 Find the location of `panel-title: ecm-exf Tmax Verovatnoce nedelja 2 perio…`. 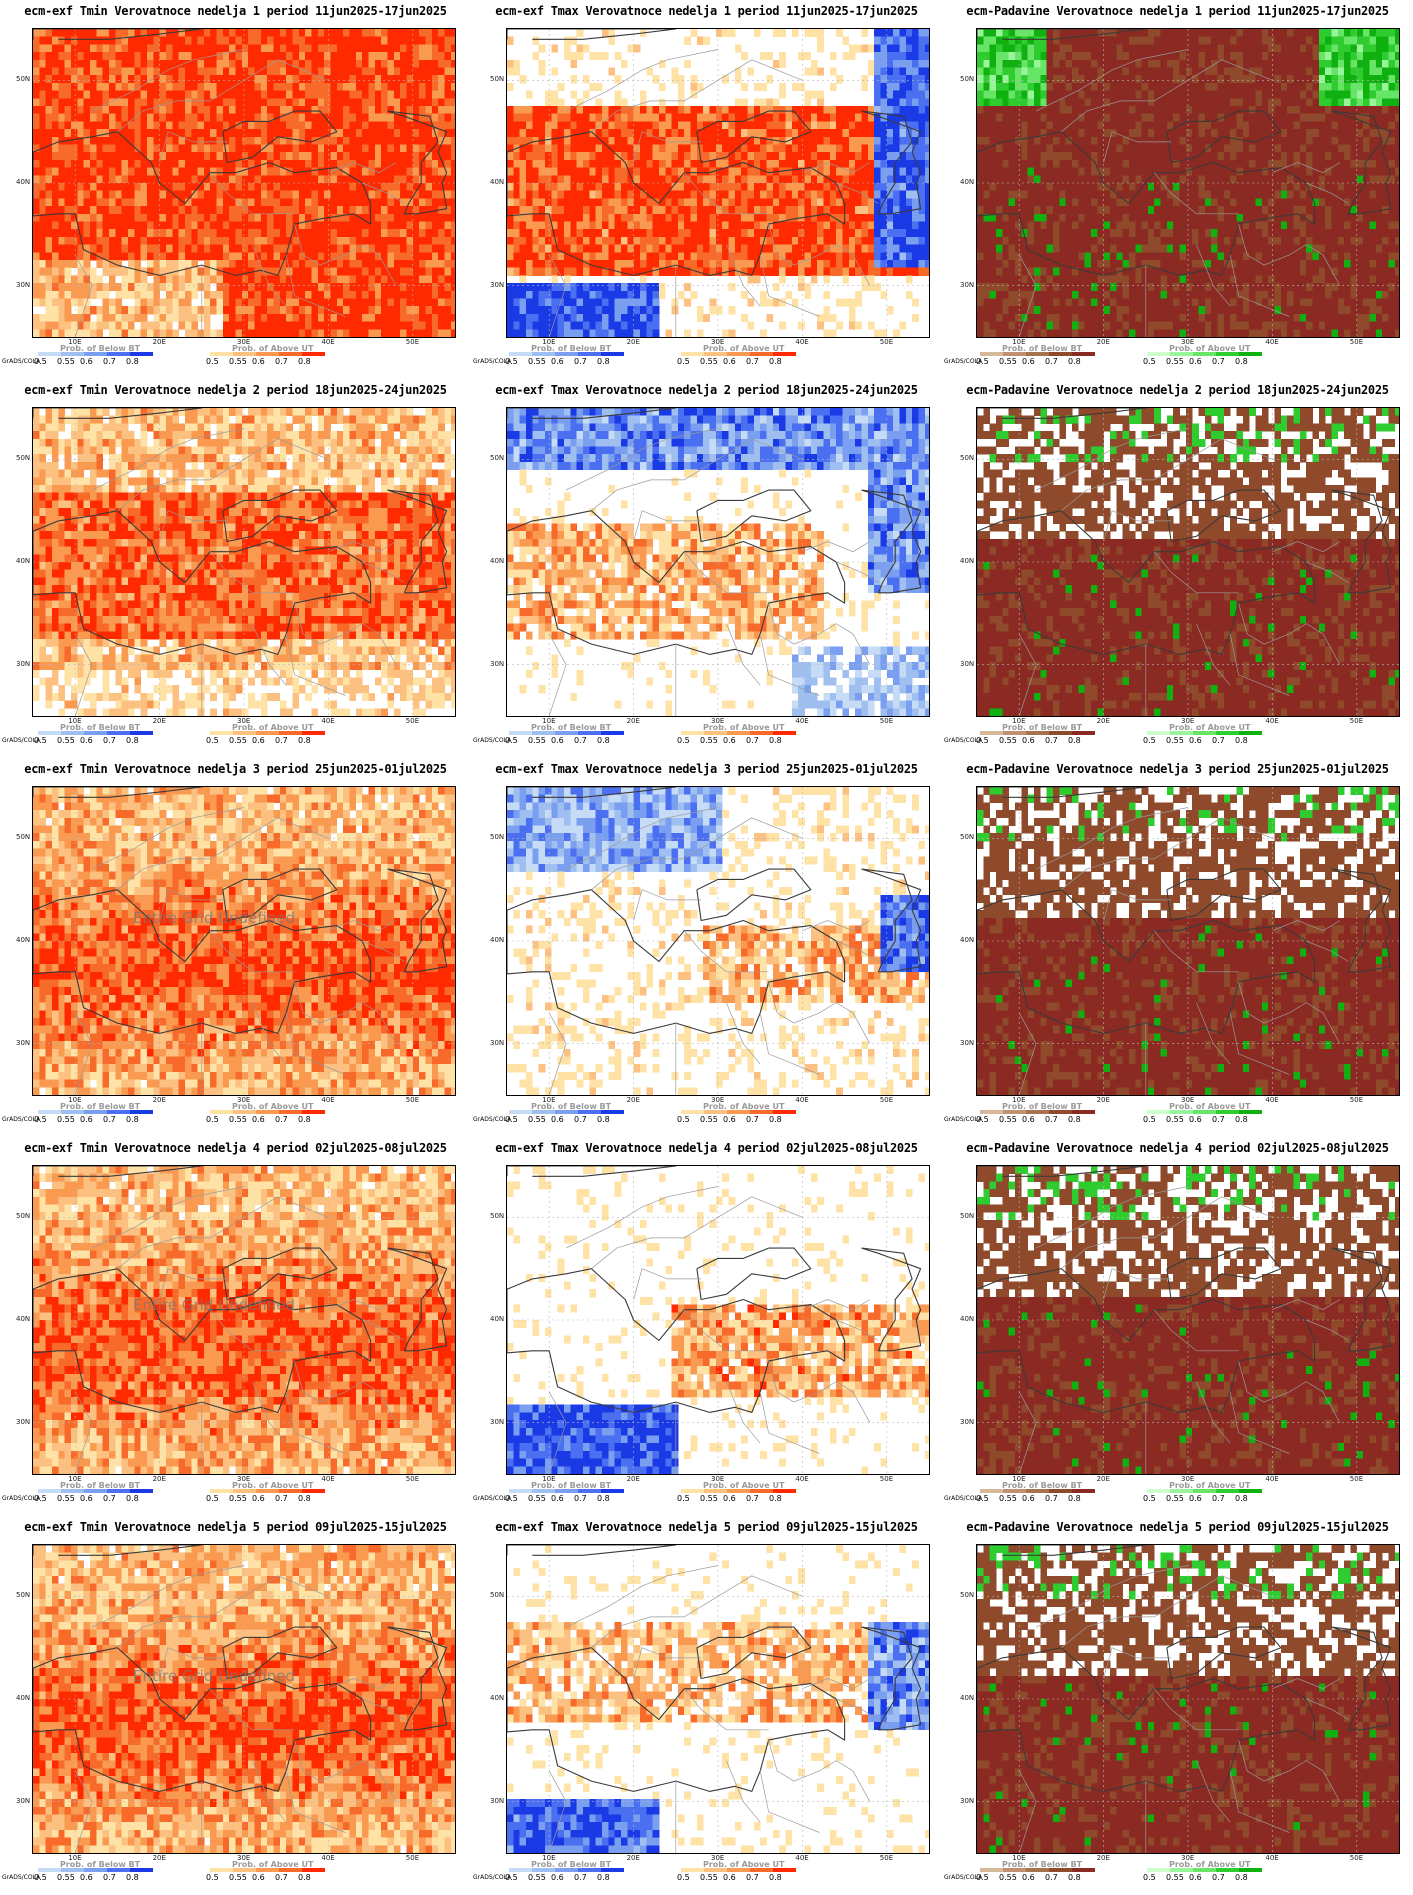

panel-title: ecm-exf Tmax Verovatnoce nedelja 2 perio… is located at coordinates (706, 390).